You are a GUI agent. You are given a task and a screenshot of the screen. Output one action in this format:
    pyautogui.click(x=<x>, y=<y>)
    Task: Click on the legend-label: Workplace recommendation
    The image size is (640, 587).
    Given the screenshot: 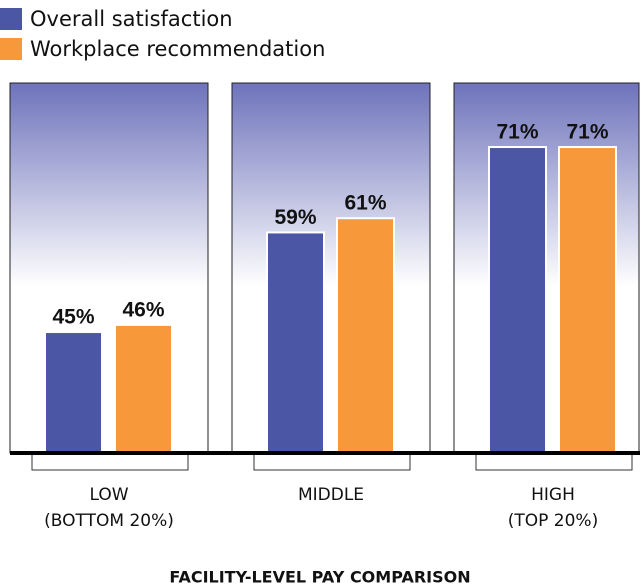 What is the action you would take?
    pyautogui.click(x=177, y=49)
    